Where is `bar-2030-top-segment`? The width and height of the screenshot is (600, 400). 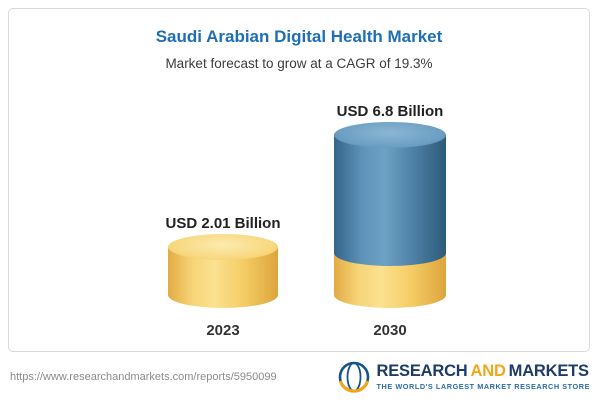
bar-2030-top-segment is located at coordinates (390, 200).